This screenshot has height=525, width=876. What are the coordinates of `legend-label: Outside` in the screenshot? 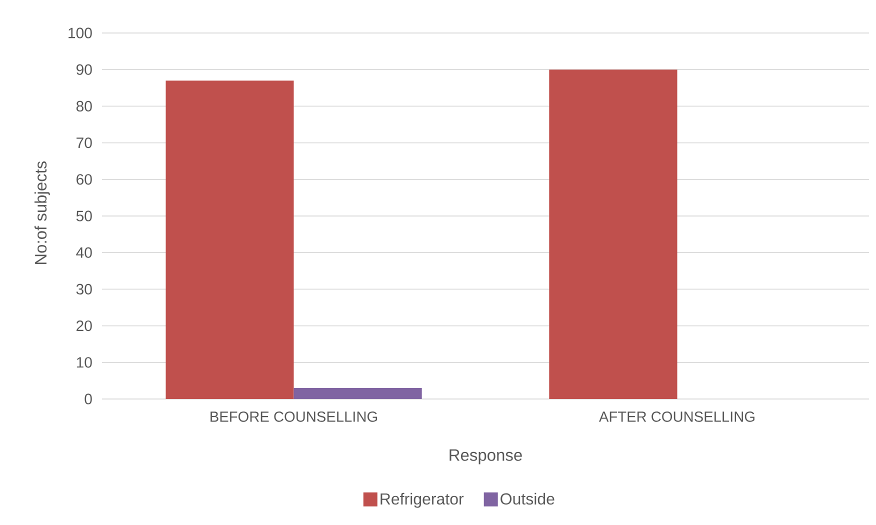 It's located at (527, 498).